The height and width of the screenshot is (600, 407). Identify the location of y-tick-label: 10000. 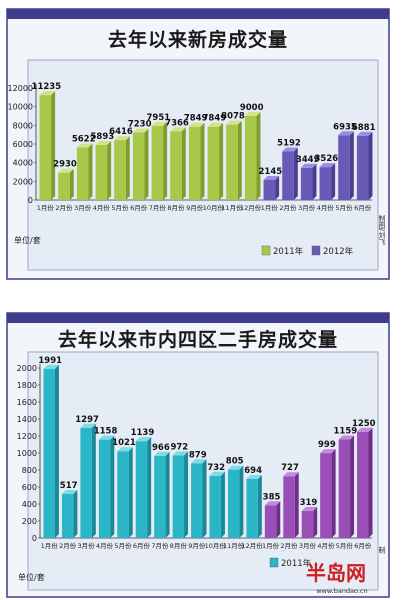
(20, 107).